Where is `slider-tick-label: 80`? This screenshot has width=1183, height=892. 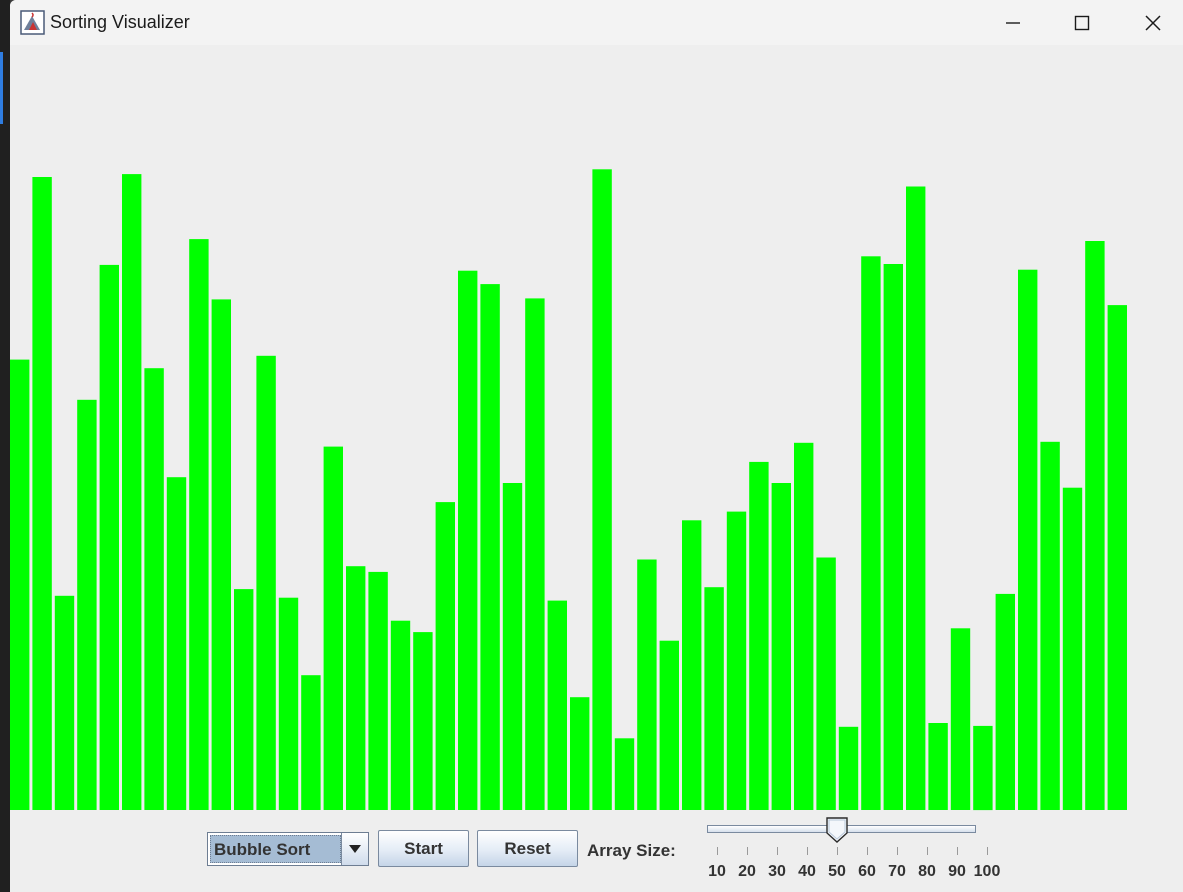 slider-tick-label: 80 is located at coordinates (927, 871).